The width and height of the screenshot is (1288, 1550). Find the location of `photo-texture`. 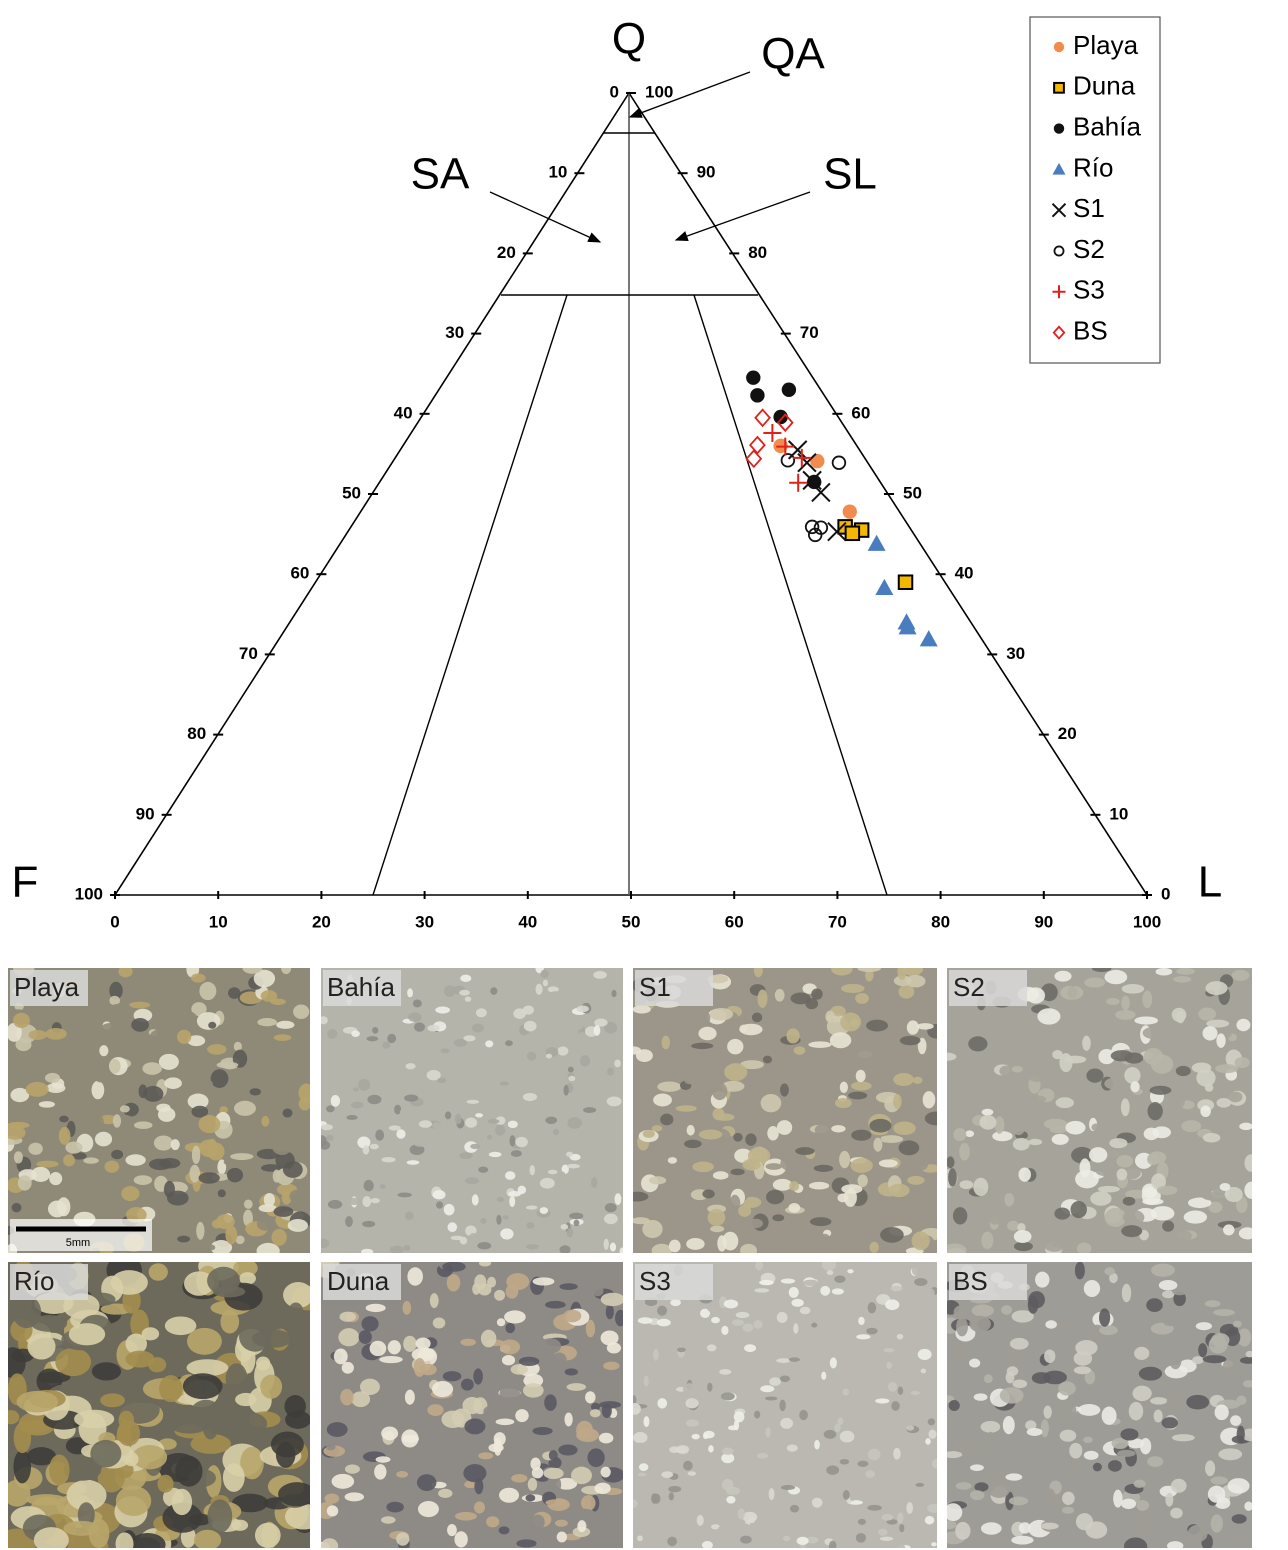

photo-texture is located at coordinates (472, 1110).